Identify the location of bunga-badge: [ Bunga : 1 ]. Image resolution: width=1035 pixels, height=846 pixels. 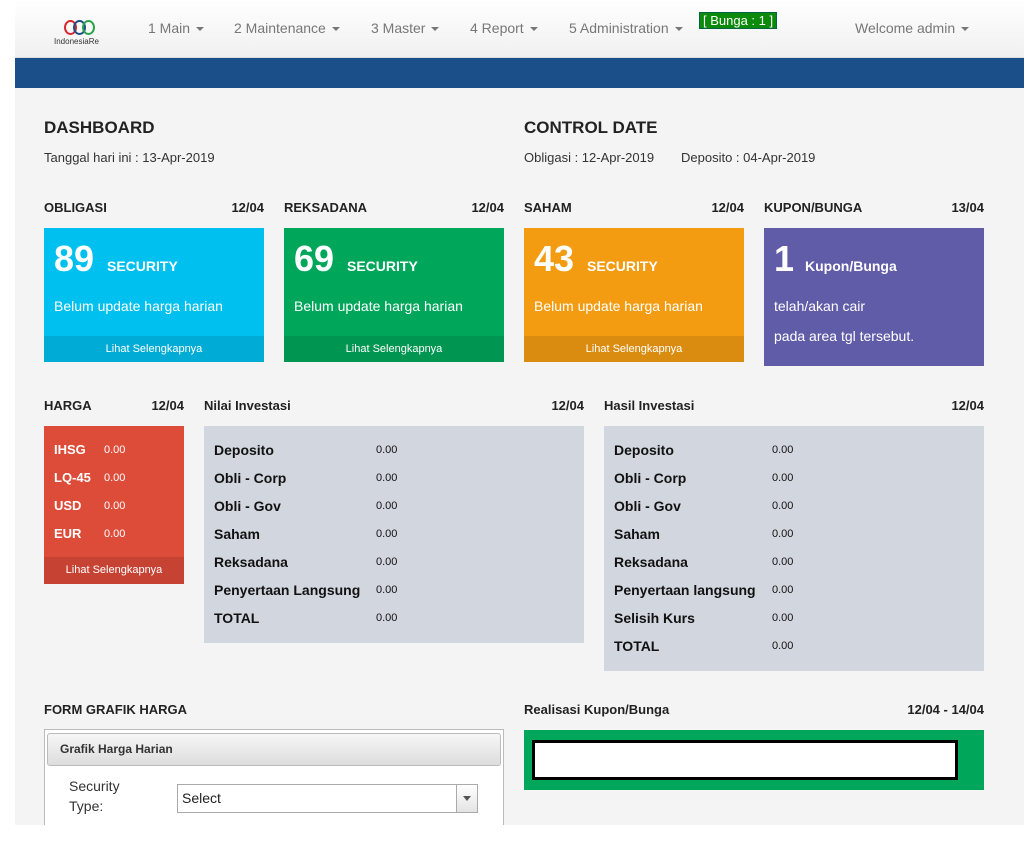
(738, 20).